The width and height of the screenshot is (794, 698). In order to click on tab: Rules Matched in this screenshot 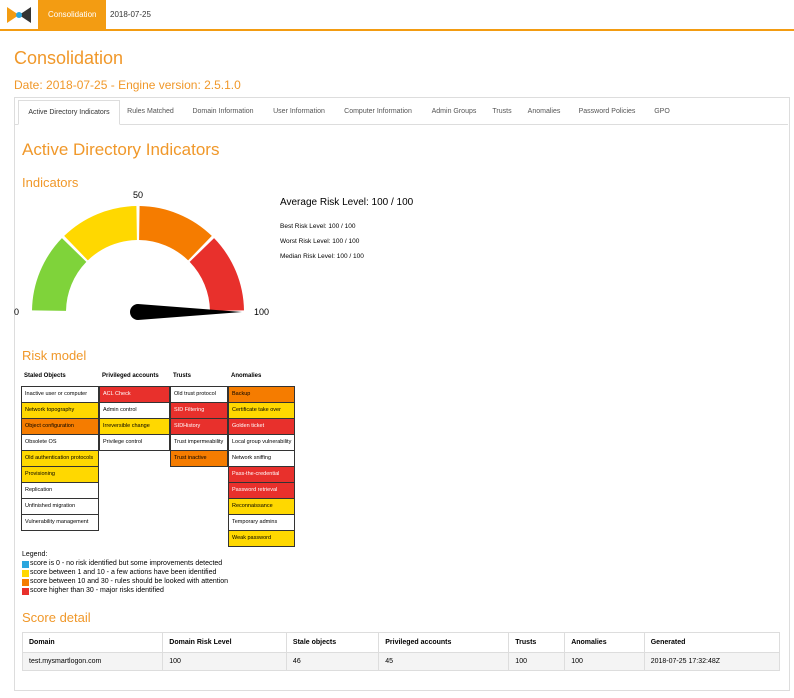, I will do `click(150, 111)`.